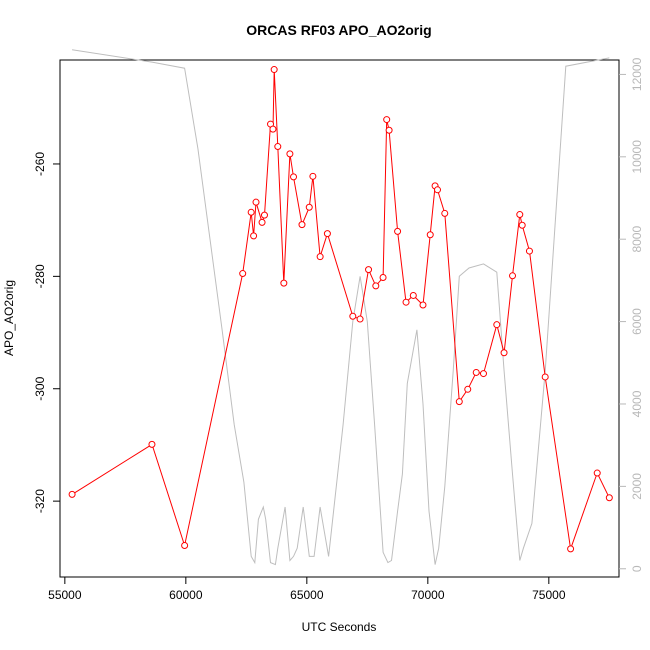 The height and width of the screenshot is (650, 650). What do you see at coordinates (549, 595) in the screenshot?
I see `x-tick-label: 75000` at bounding box center [549, 595].